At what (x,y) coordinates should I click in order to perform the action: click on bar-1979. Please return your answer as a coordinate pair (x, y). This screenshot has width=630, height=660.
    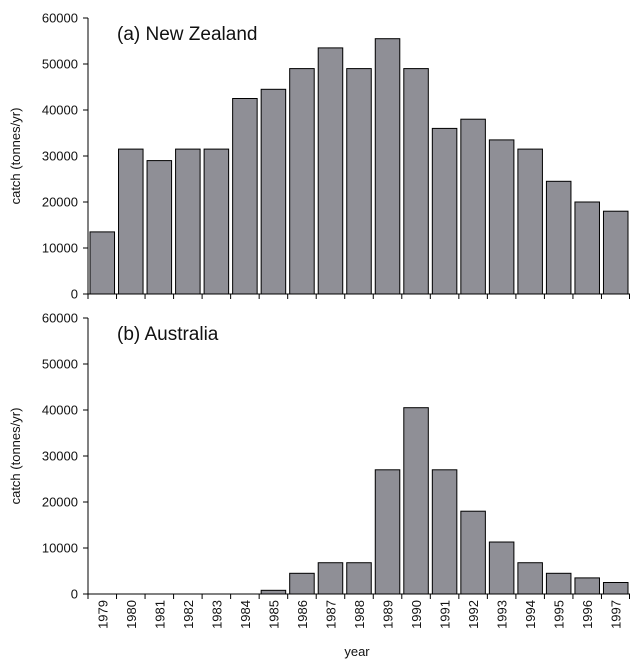
    Looking at the image, I should click on (102, 263).